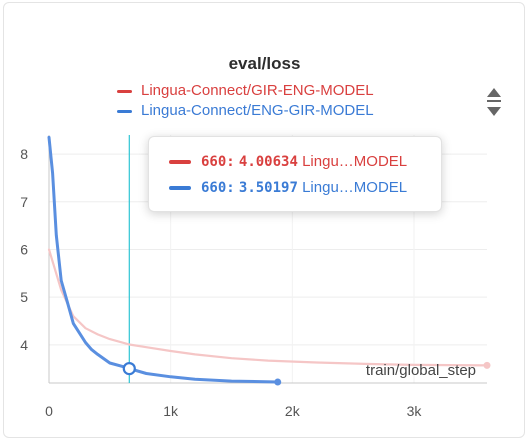 The image size is (529, 443). I want to click on tooltip-value: 3.50197, so click(268, 188).